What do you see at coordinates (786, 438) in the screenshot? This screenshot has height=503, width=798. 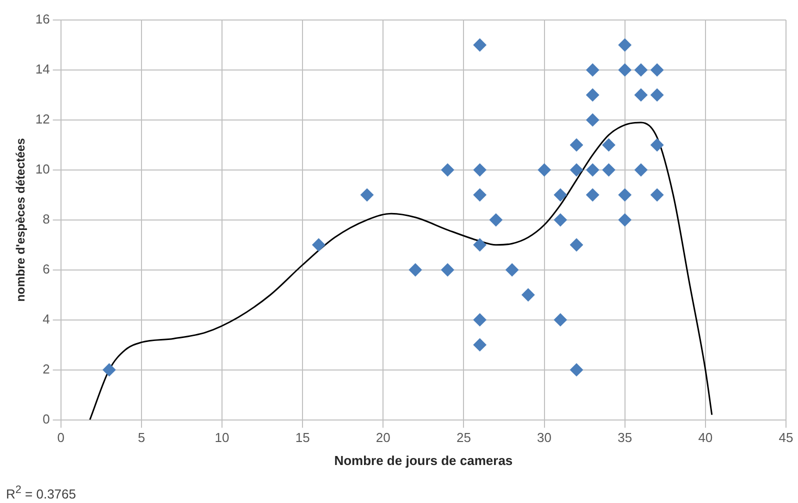 I see `x-tick-label: 45` at bounding box center [786, 438].